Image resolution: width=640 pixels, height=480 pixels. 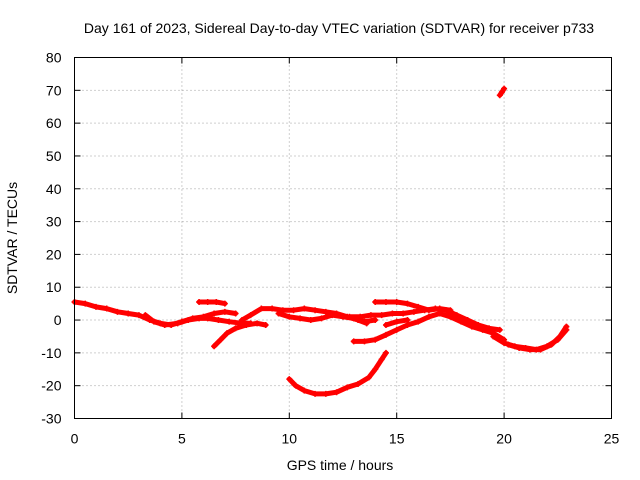 What do you see at coordinates (340, 465) in the screenshot?
I see `x-axis-label: GPS time / hours` at bounding box center [340, 465].